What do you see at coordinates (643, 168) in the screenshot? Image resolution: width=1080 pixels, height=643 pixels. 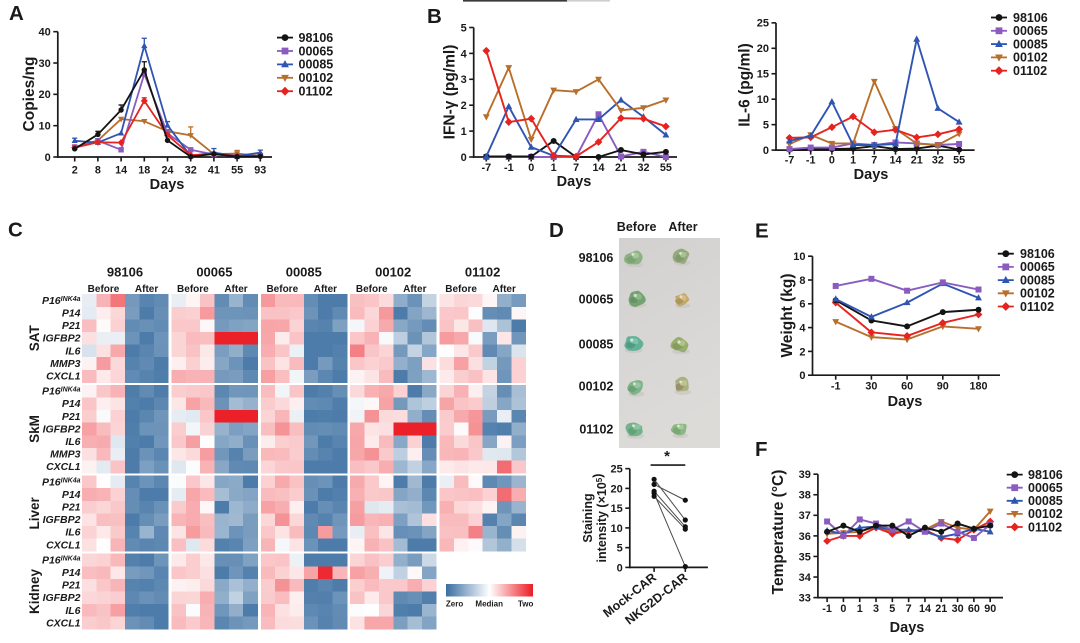 I see `svg-text: 32` at bounding box center [643, 168].